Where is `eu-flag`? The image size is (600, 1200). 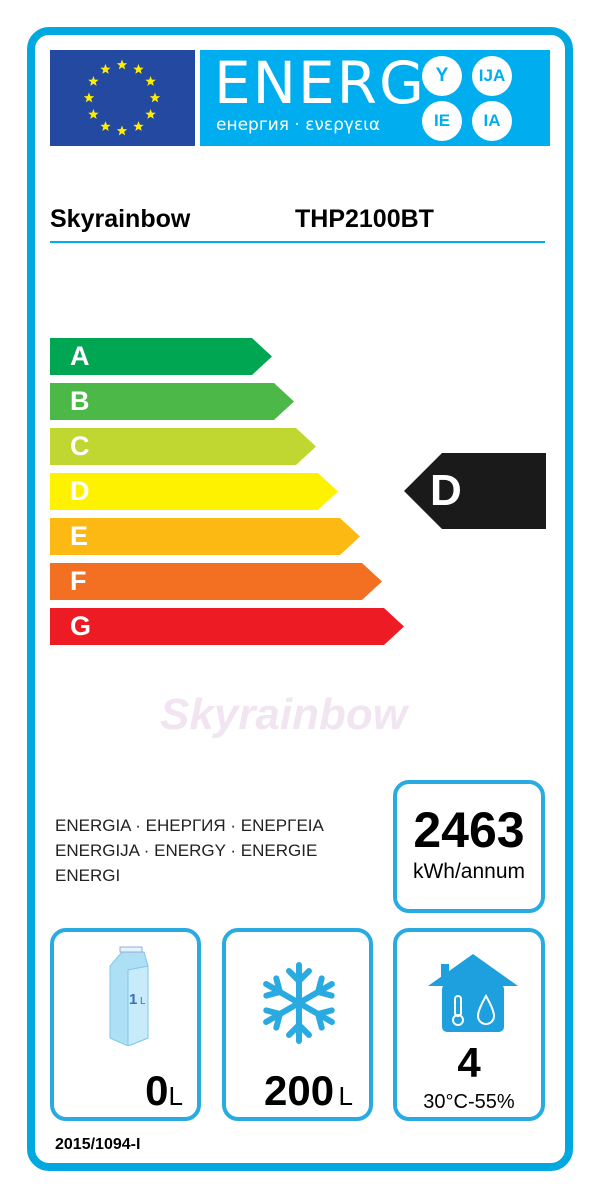
eu-flag is located at coordinates (122, 98).